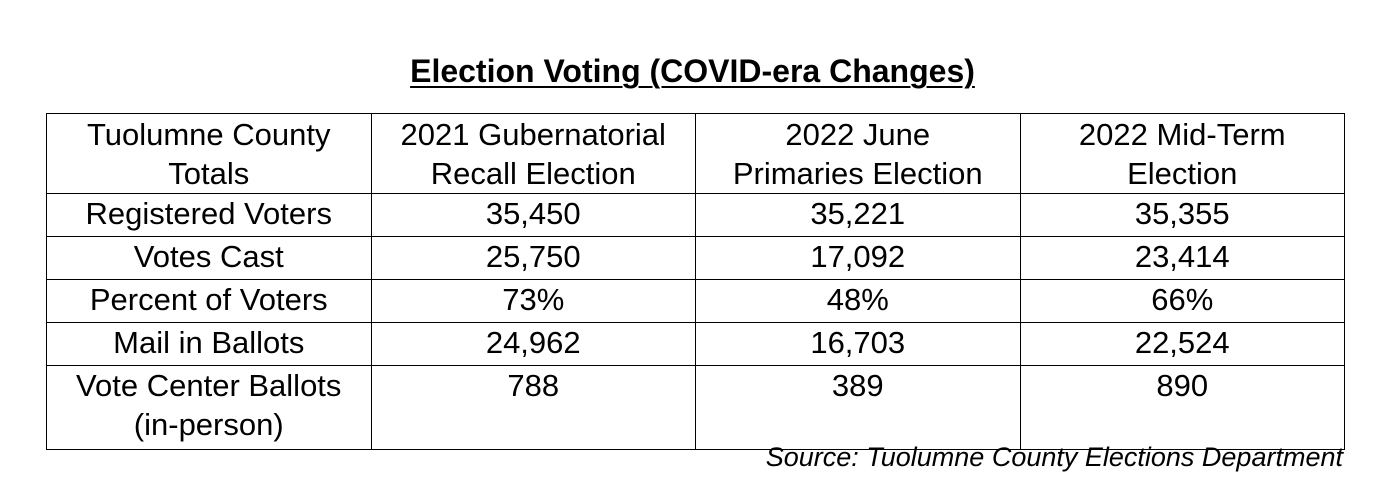 Image resolution: width=1385 pixels, height=500 pixels. I want to click on row-label: Votes Cast, so click(209, 258).